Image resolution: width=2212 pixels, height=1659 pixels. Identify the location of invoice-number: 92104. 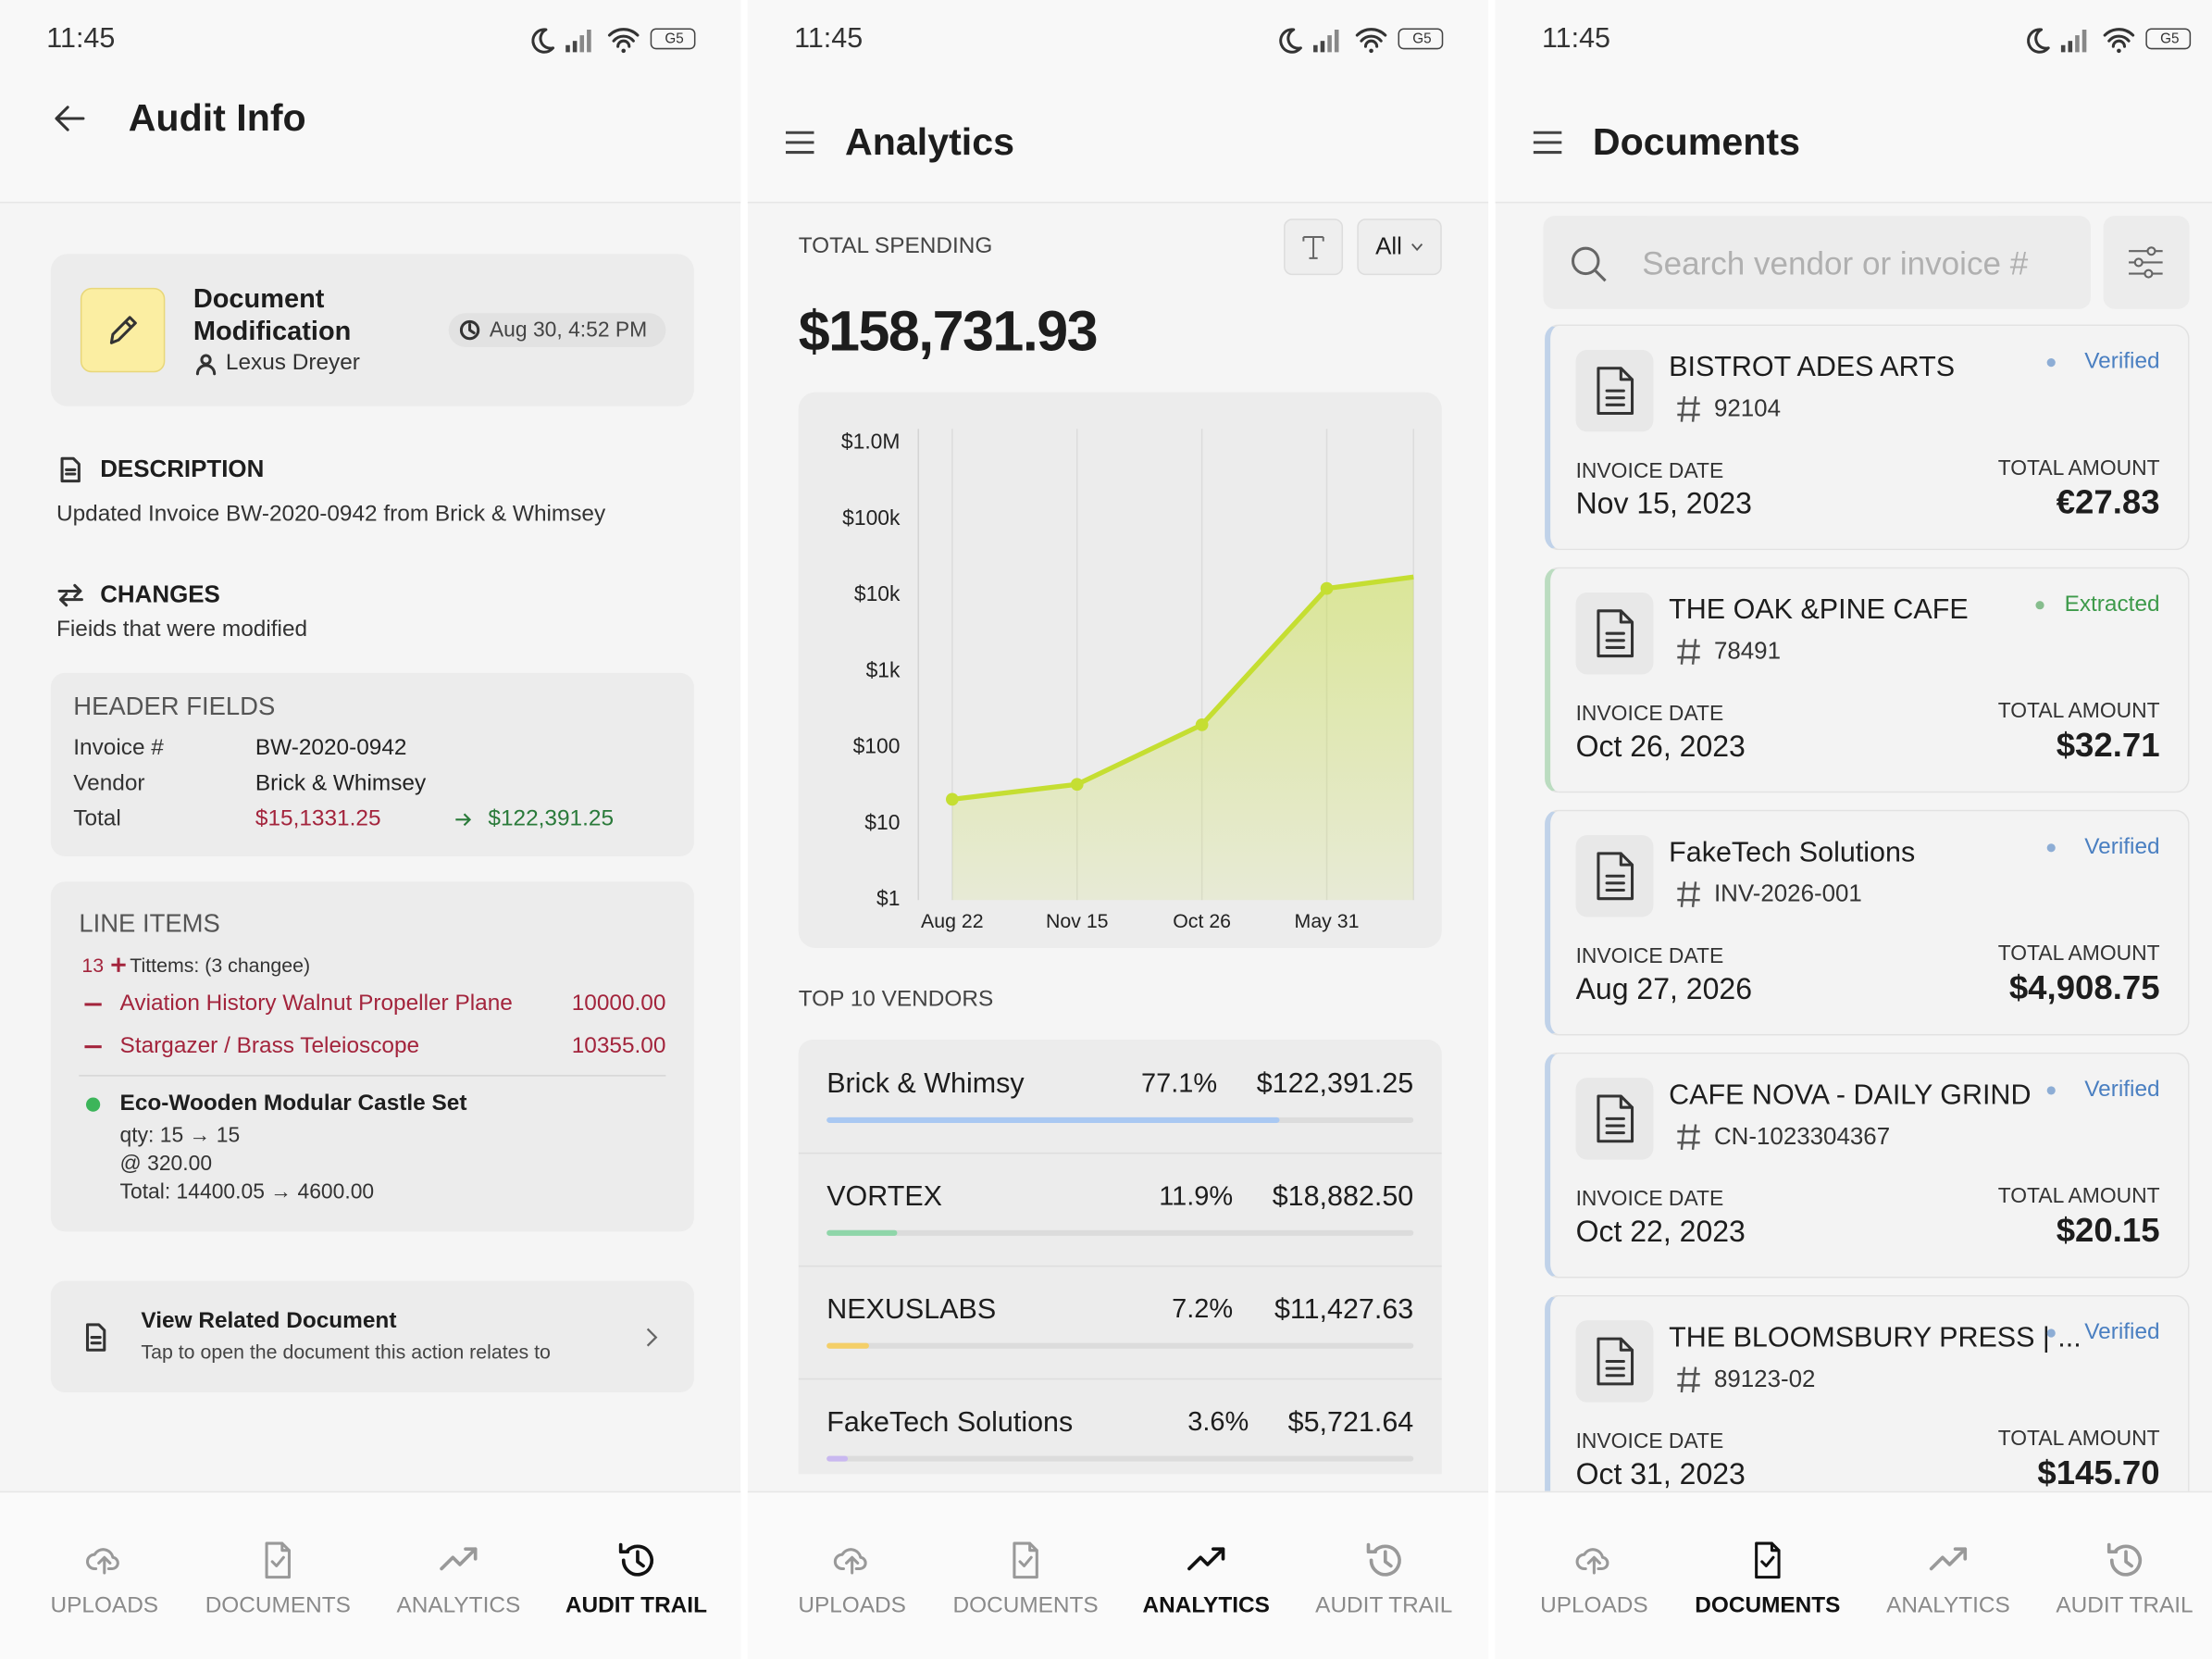
(1747, 408).